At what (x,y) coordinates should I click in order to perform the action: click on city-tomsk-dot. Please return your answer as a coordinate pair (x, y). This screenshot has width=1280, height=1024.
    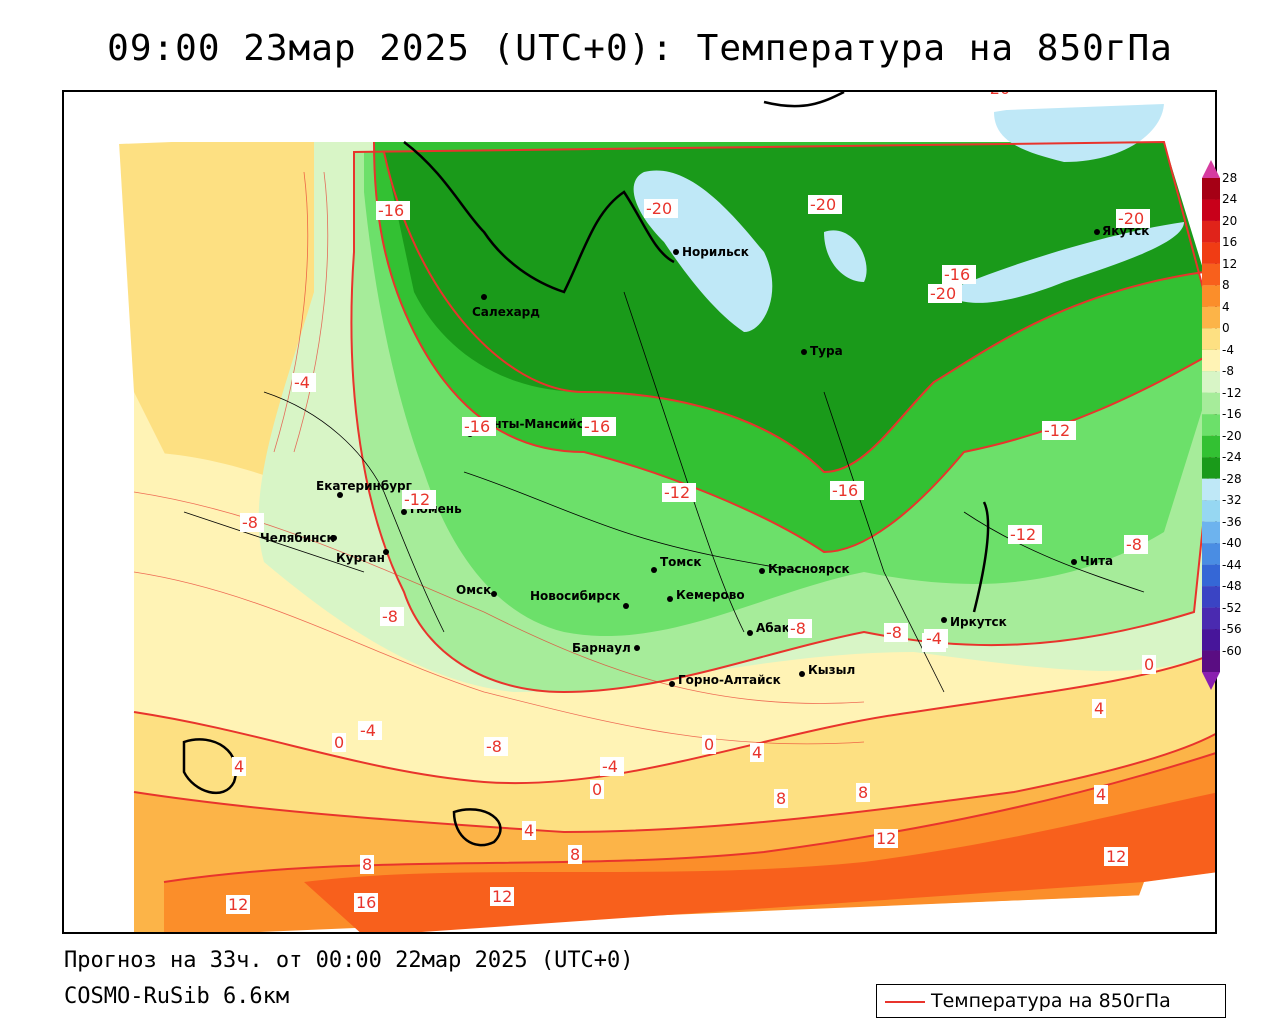
    Looking at the image, I should click on (654, 570).